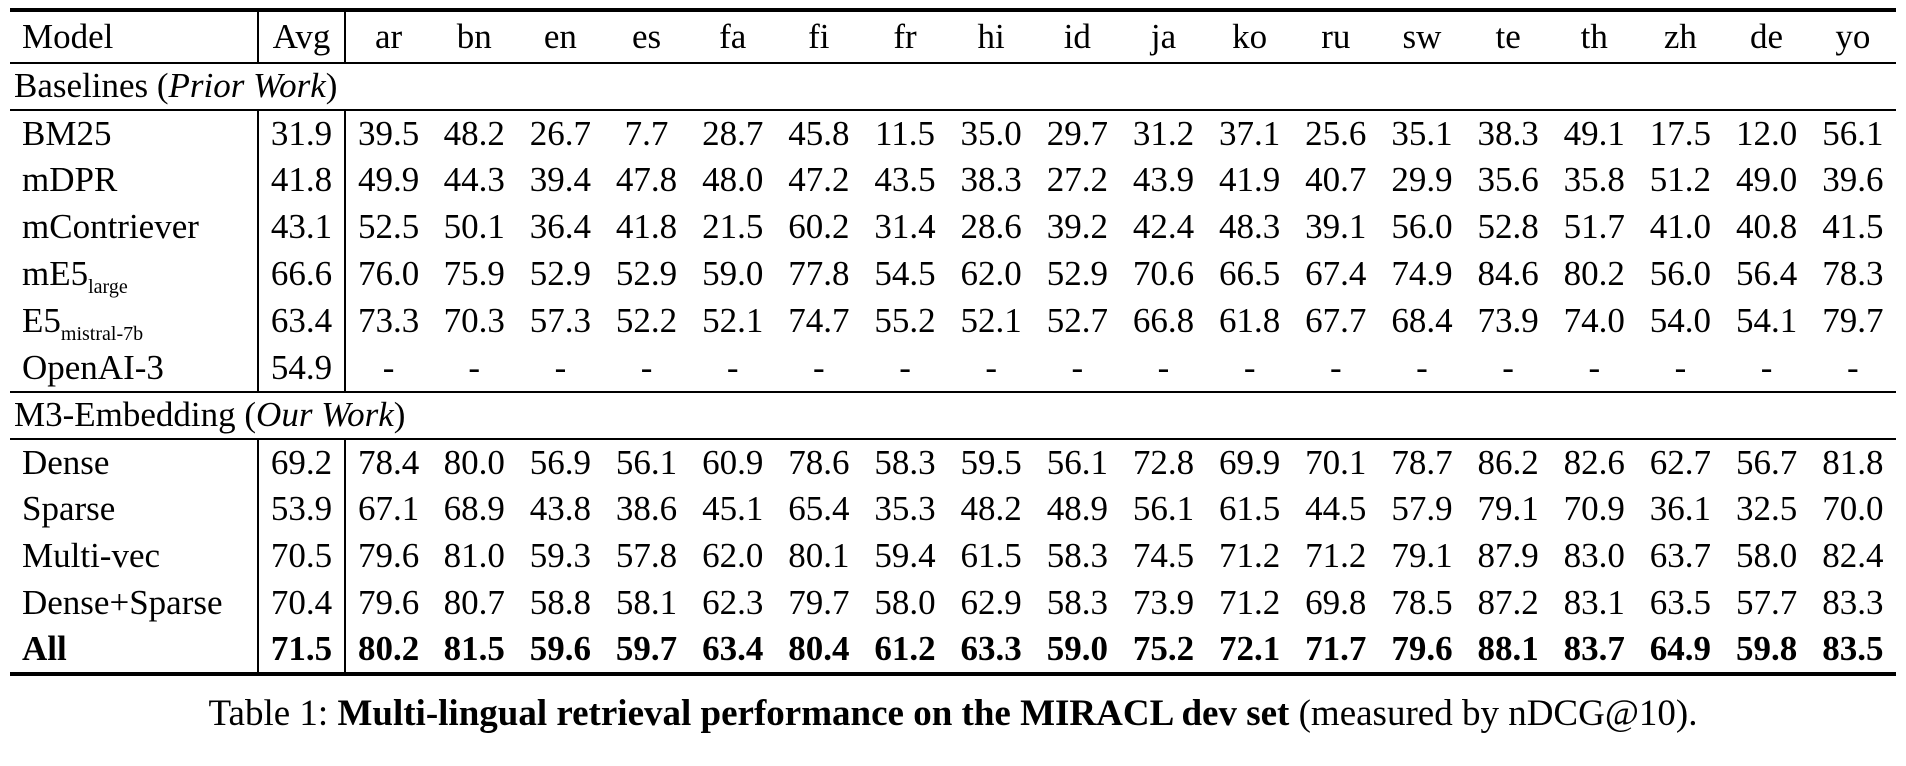 This screenshot has width=1906, height=766. Describe the element at coordinates (1508, 462) in the screenshot. I see `score-cell: 86.2` at that location.